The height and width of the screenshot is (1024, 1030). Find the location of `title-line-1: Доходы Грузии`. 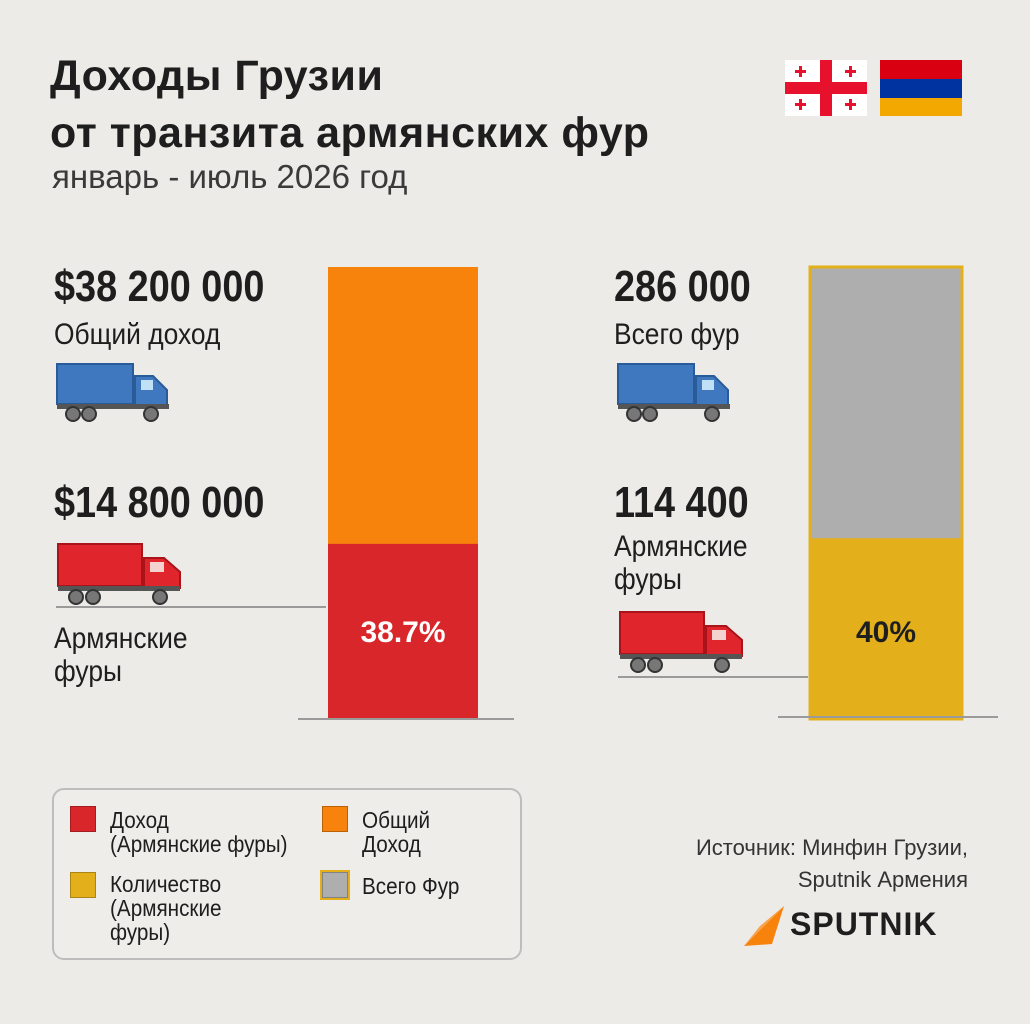

title-line-1: Доходы Грузии is located at coordinates (217, 76).